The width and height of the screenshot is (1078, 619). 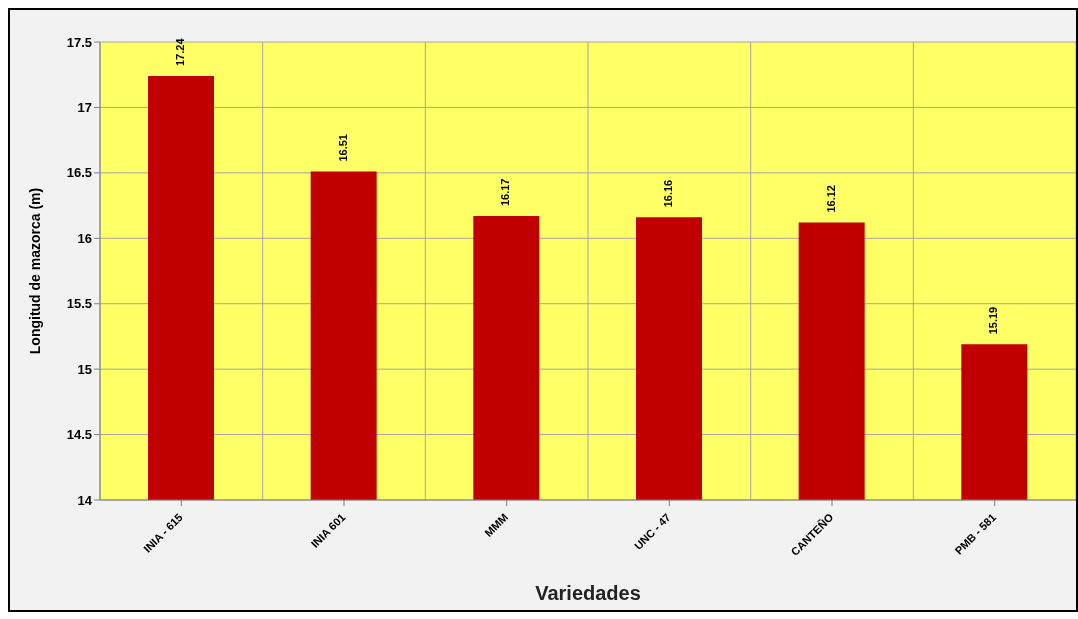 What do you see at coordinates (328, 530) in the screenshot?
I see `x-tick-label: INIA 601` at bounding box center [328, 530].